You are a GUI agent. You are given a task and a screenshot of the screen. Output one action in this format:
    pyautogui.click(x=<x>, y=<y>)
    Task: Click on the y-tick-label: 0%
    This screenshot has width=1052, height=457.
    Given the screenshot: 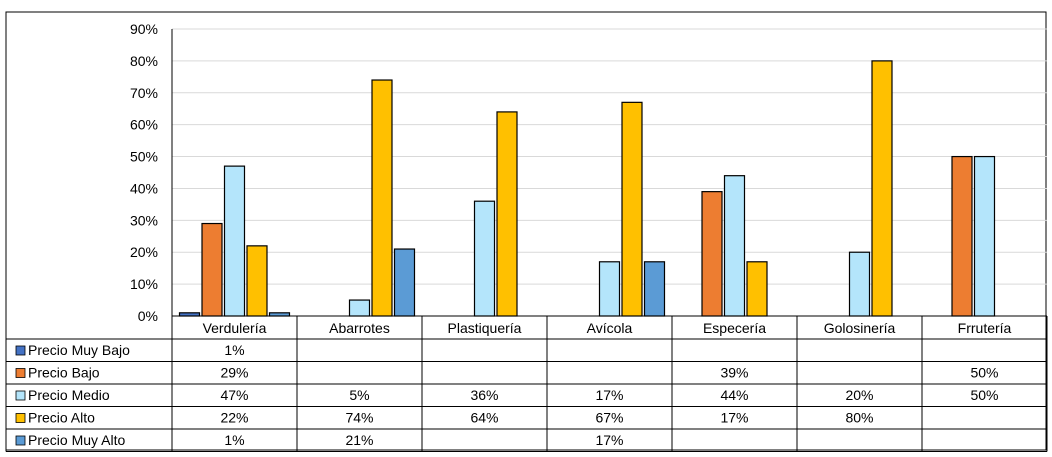 What is the action you would take?
    pyautogui.click(x=148, y=316)
    